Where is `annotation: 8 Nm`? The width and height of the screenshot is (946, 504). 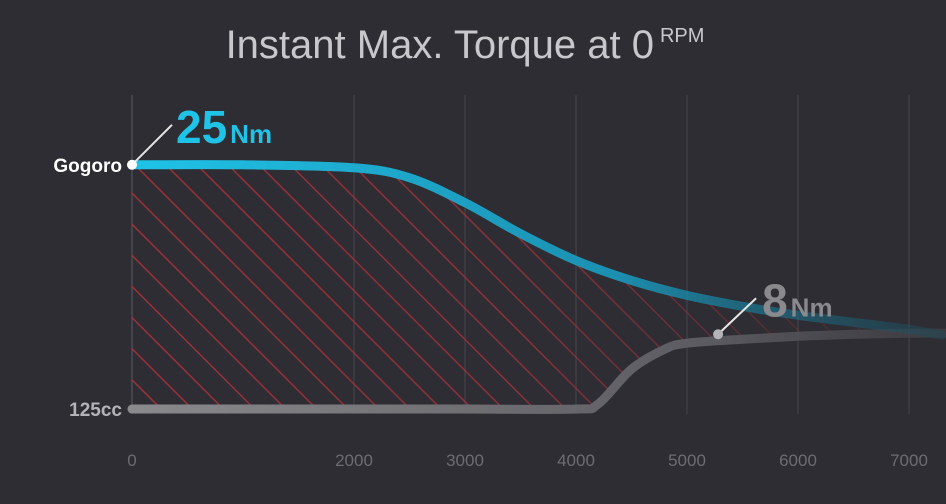 annotation: 8 Nm is located at coordinates (797, 300).